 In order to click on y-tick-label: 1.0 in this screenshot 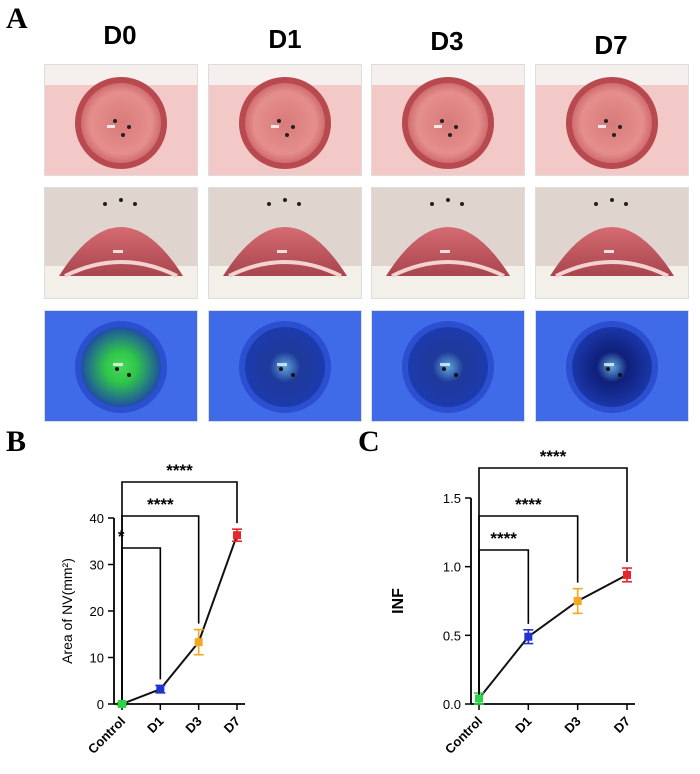, I will do `click(452, 567)`.